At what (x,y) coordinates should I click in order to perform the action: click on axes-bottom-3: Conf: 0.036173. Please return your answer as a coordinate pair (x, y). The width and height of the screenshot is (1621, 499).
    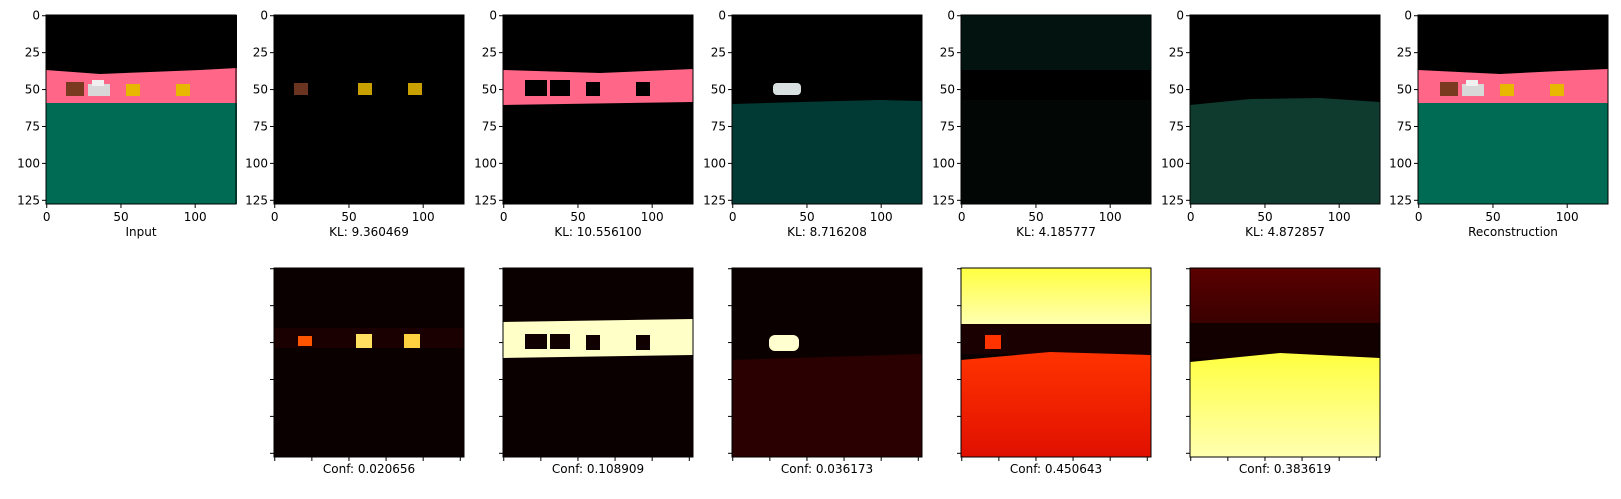
    Looking at the image, I should click on (825, 371).